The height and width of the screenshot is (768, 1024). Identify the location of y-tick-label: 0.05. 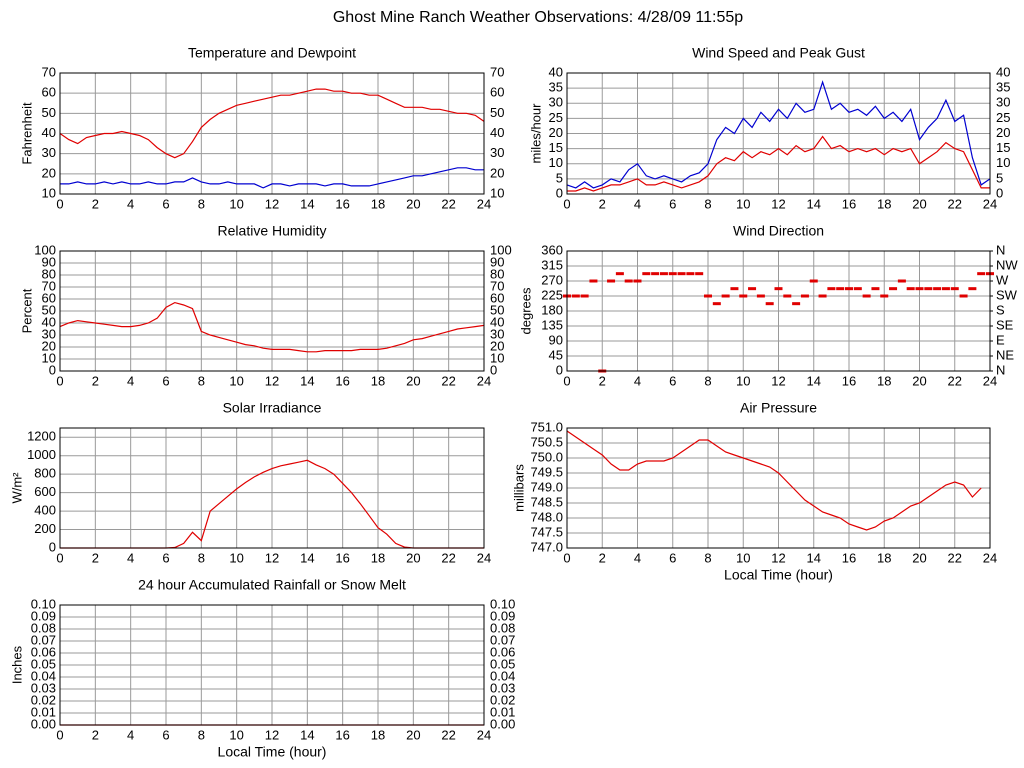
(43, 663).